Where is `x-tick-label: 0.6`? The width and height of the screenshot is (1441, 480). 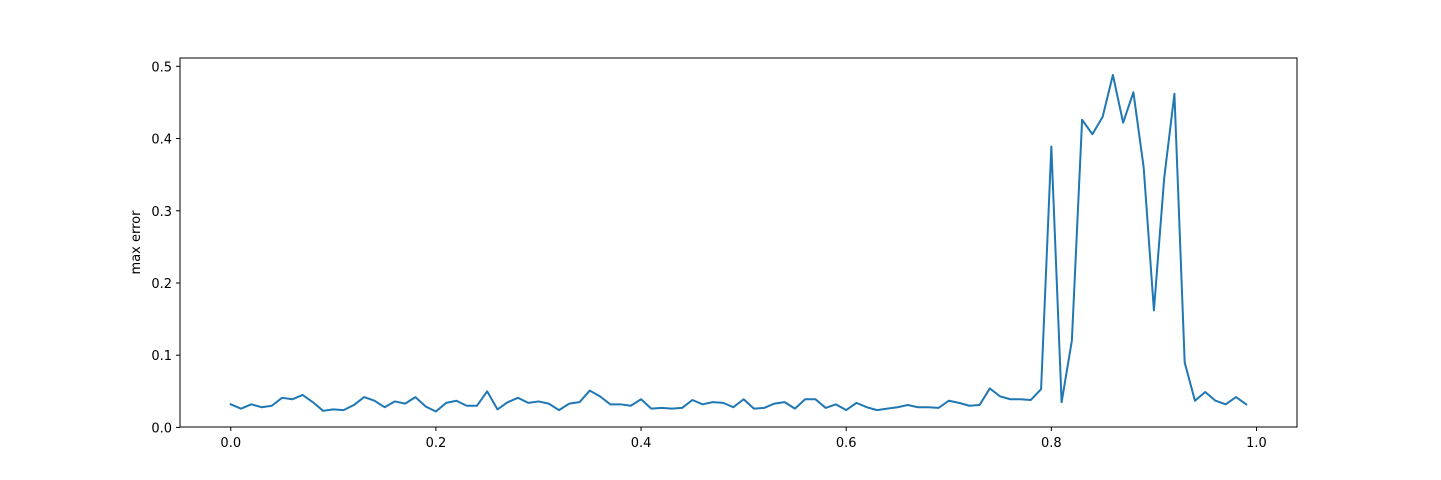
x-tick-label: 0.6 is located at coordinates (846, 443).